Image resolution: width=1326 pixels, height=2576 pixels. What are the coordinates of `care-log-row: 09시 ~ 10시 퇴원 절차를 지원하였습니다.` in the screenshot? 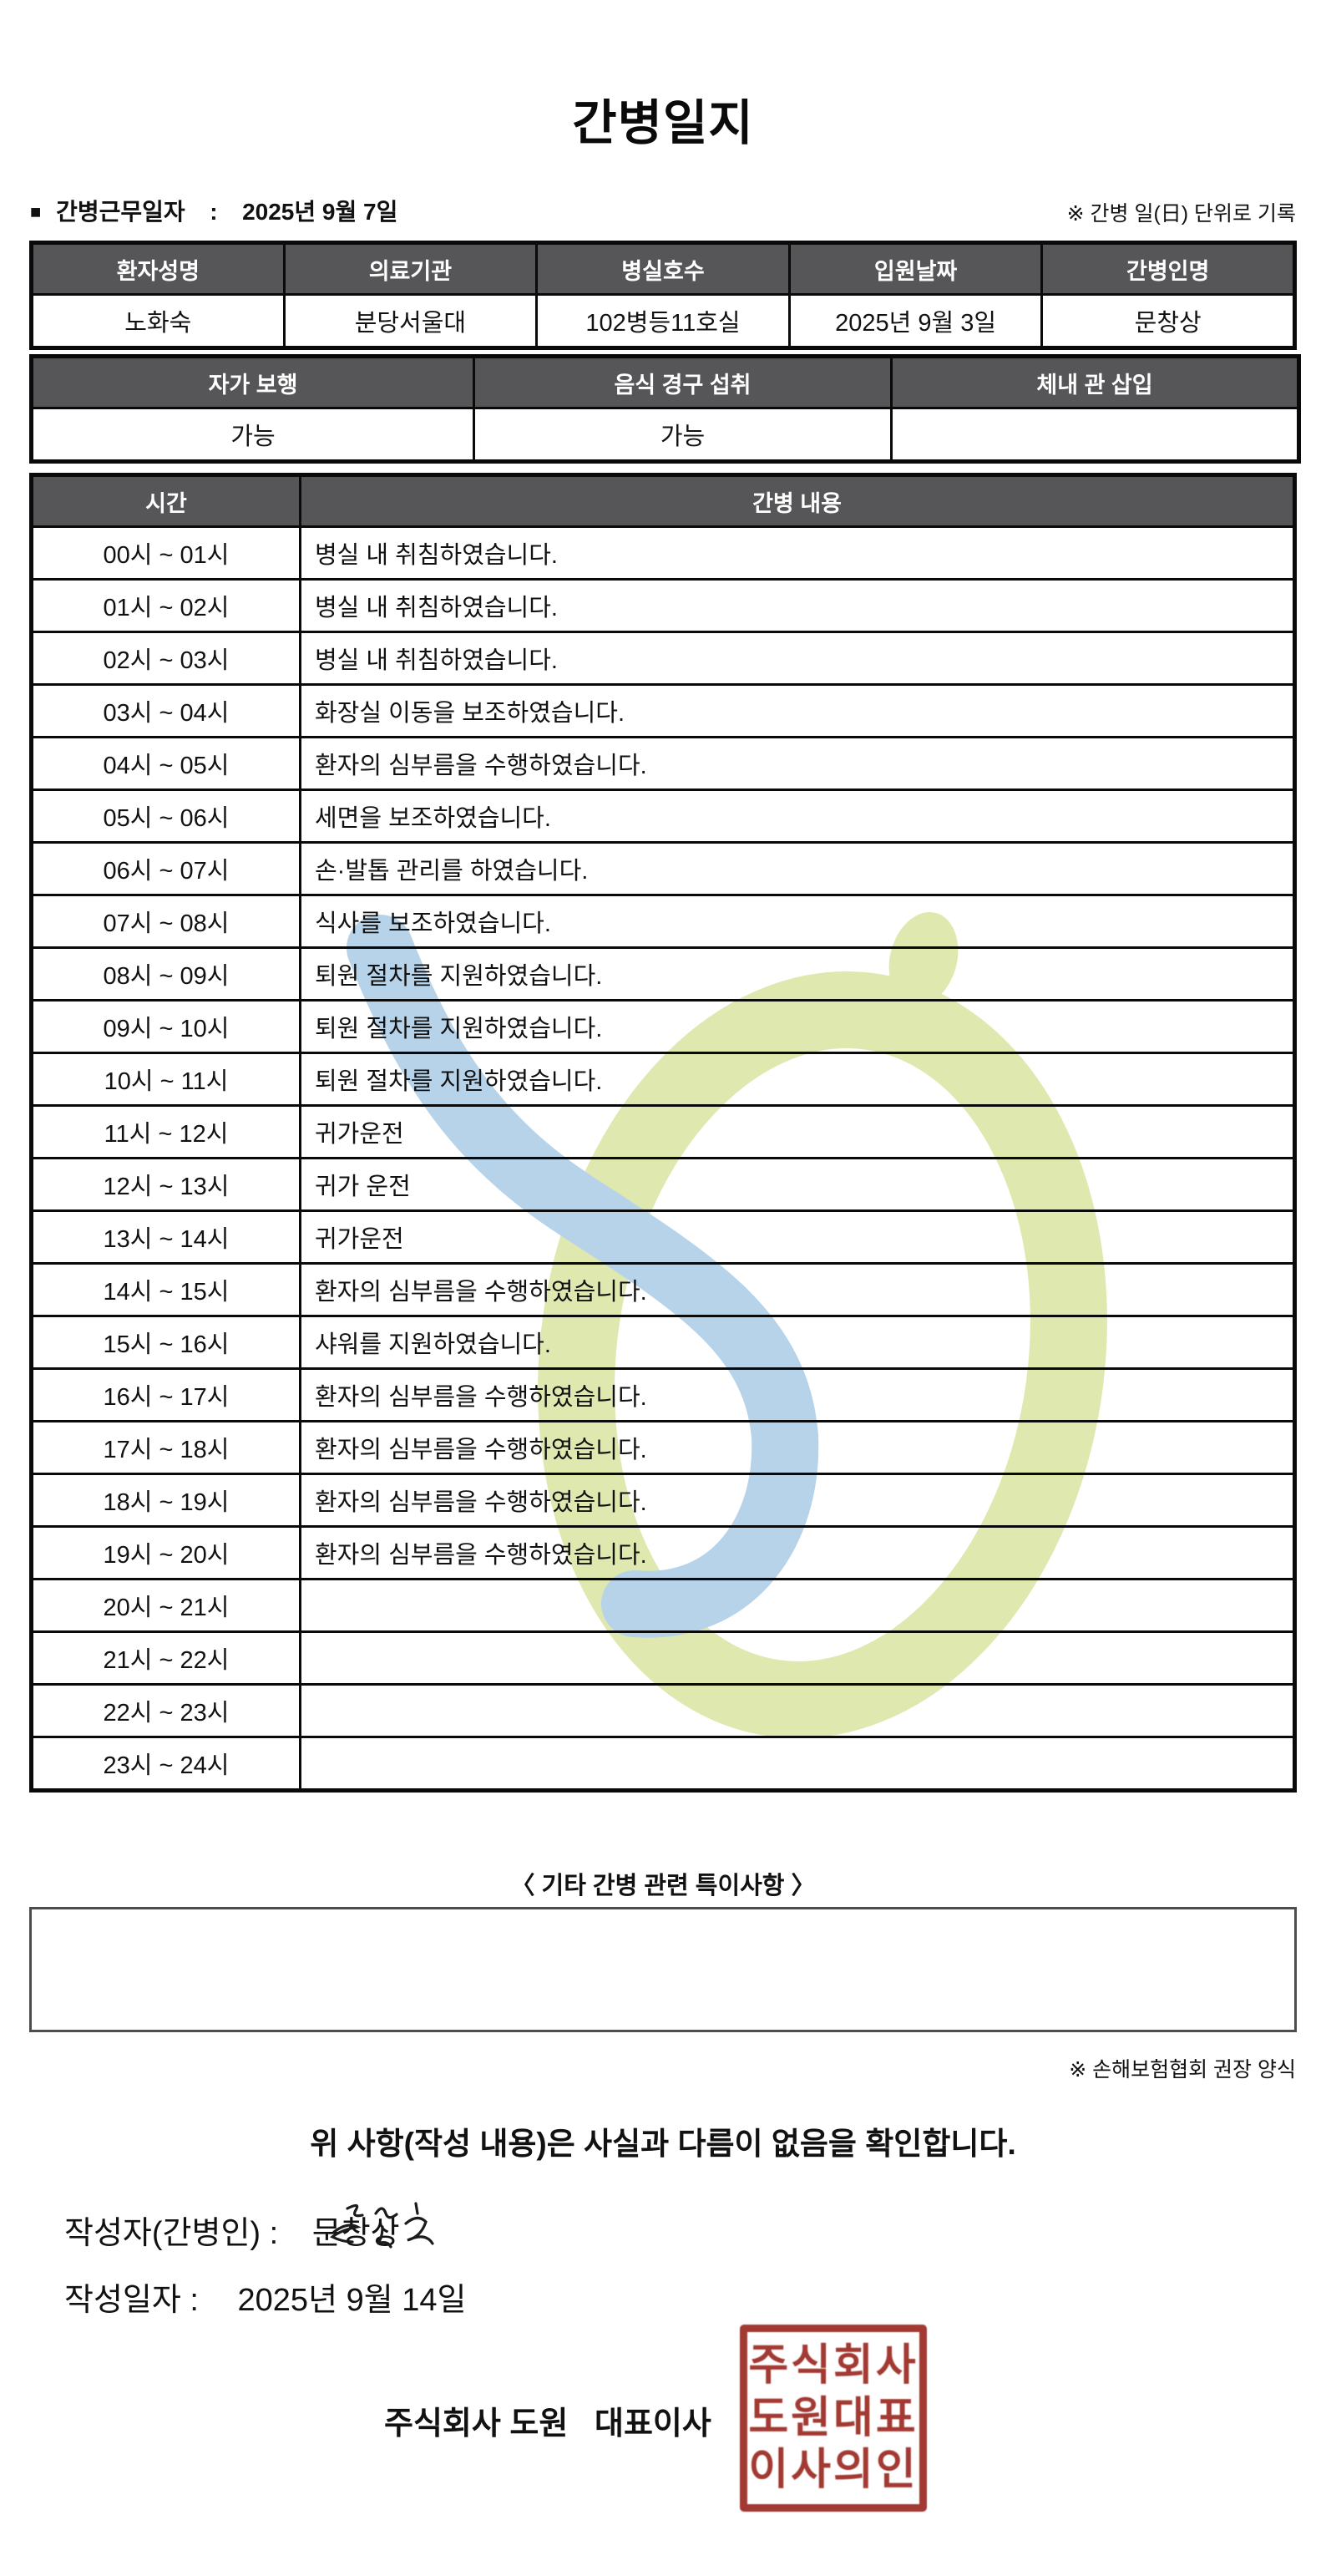 It's located at (663, 1026).